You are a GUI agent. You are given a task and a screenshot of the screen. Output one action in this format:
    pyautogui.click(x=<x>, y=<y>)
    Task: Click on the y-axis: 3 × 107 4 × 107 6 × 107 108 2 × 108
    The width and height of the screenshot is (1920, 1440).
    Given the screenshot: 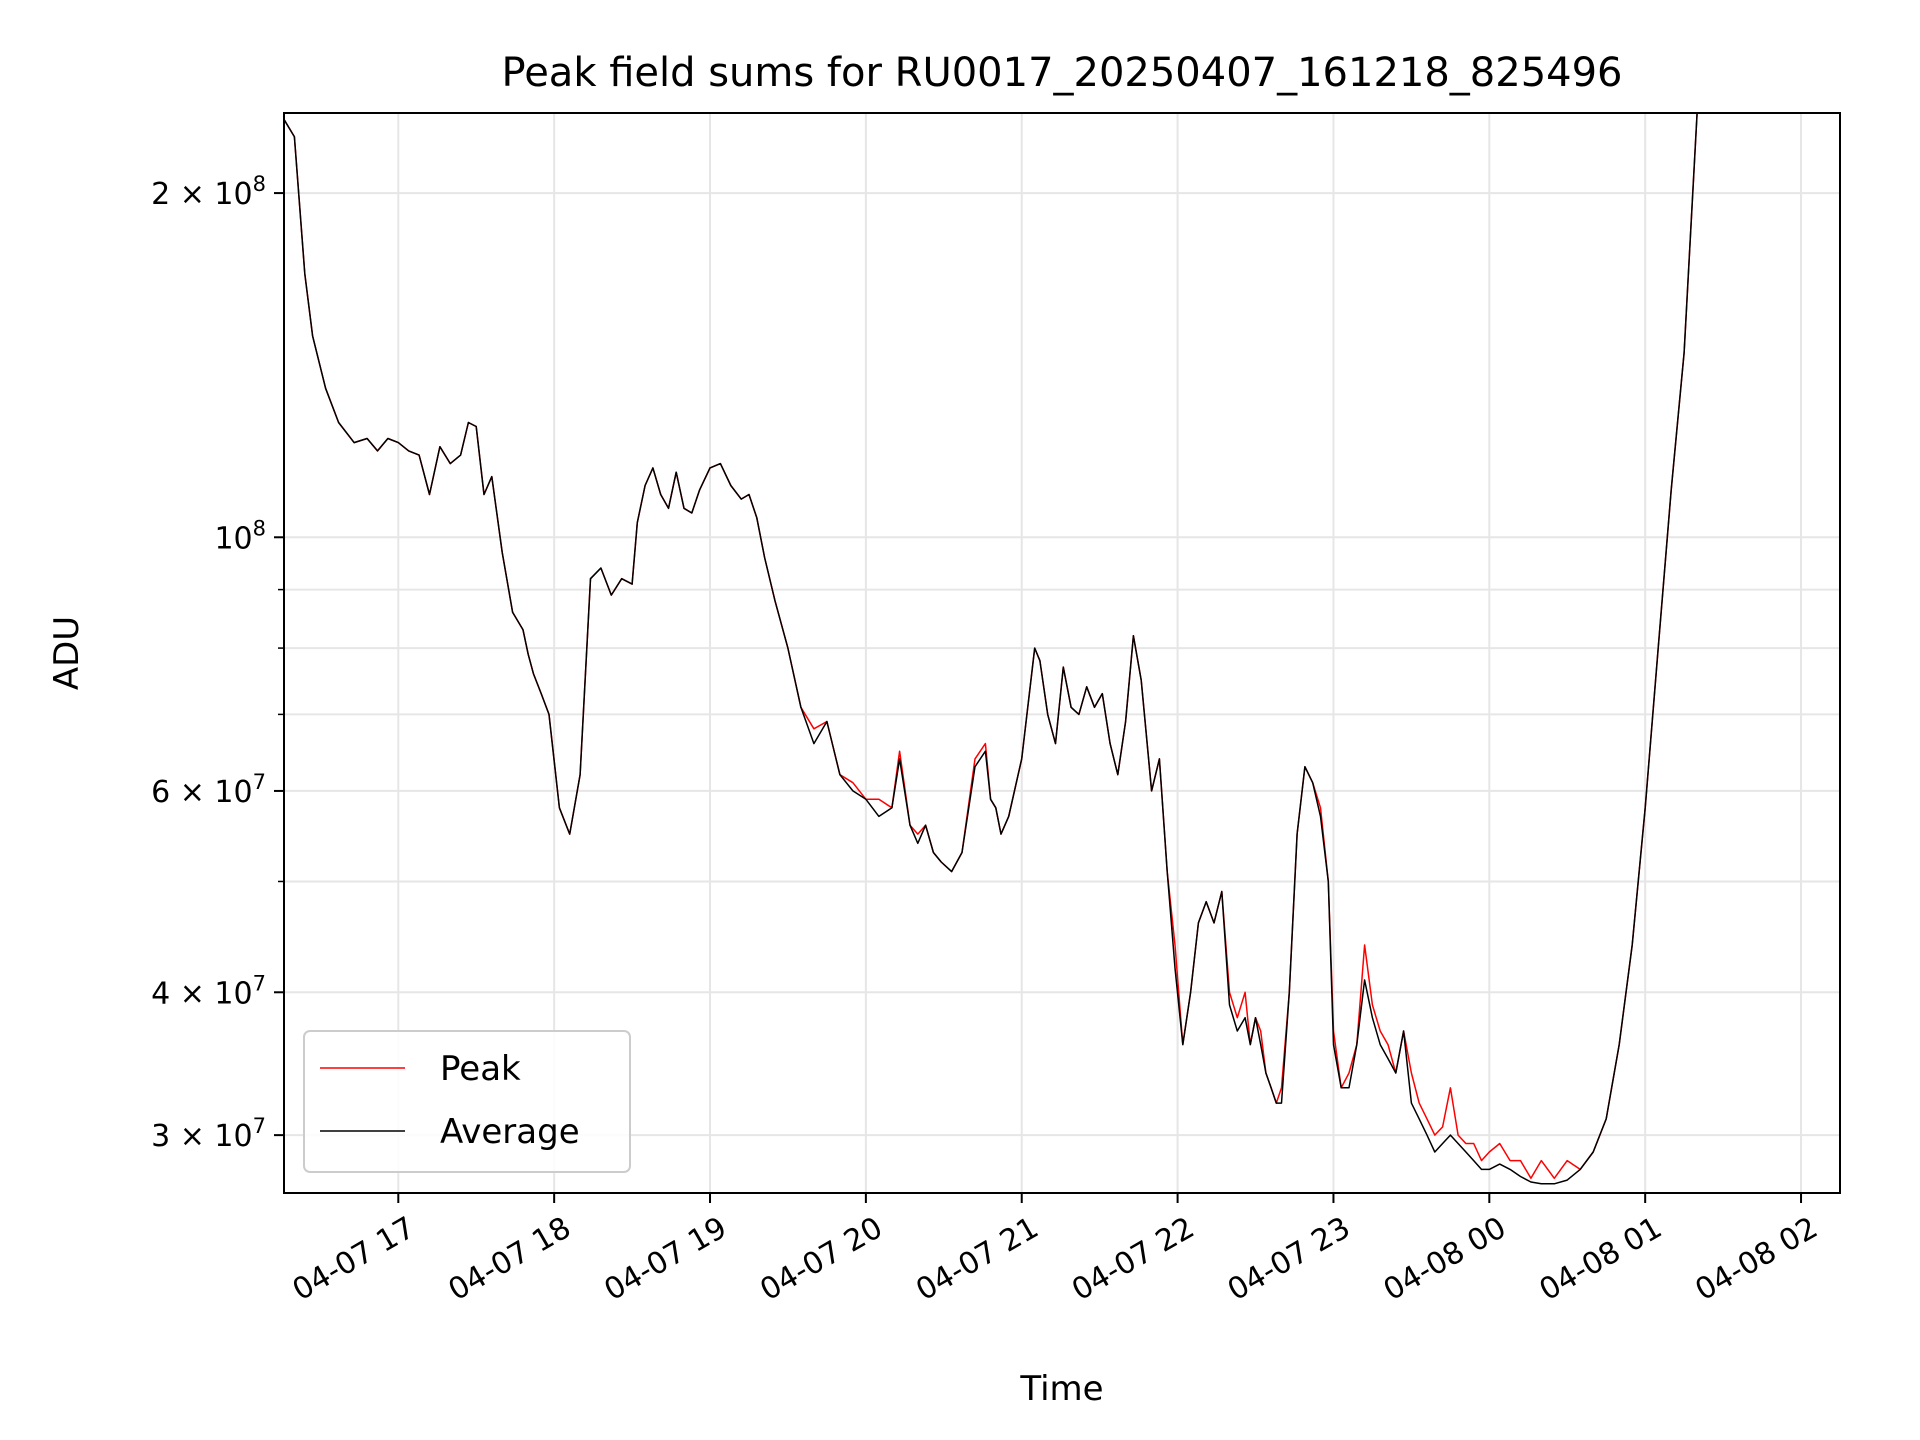 What is the action you would take?
    pyautogui.click(x=217, y=663)
    